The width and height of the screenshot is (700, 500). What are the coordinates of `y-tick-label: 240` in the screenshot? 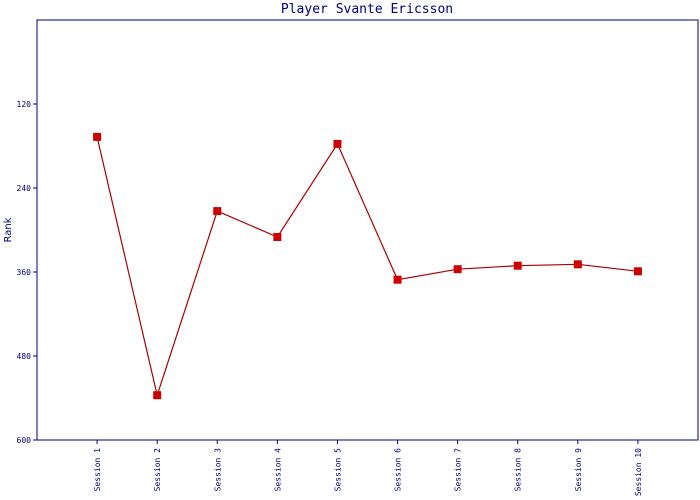 It's located at (24, 188).